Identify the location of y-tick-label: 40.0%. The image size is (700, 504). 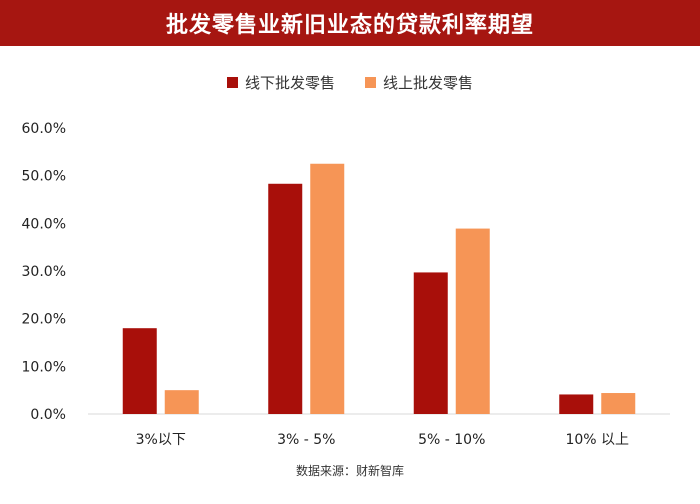
(44, 224).